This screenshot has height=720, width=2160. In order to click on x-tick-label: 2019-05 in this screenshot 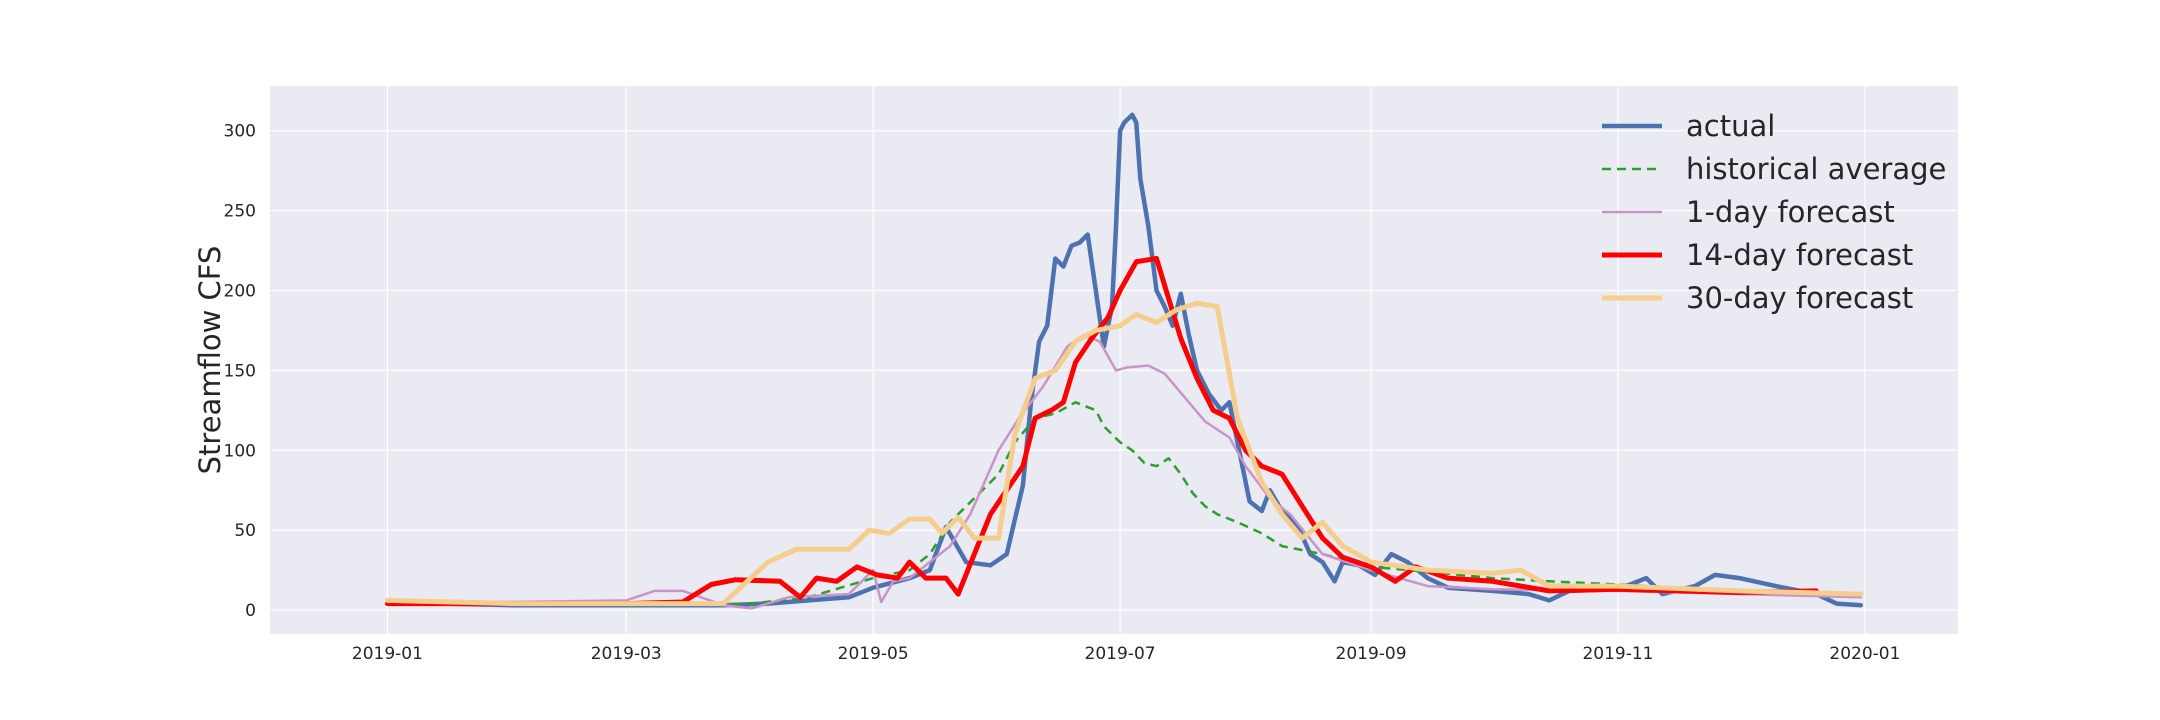, I will do `click(873, 654)`.